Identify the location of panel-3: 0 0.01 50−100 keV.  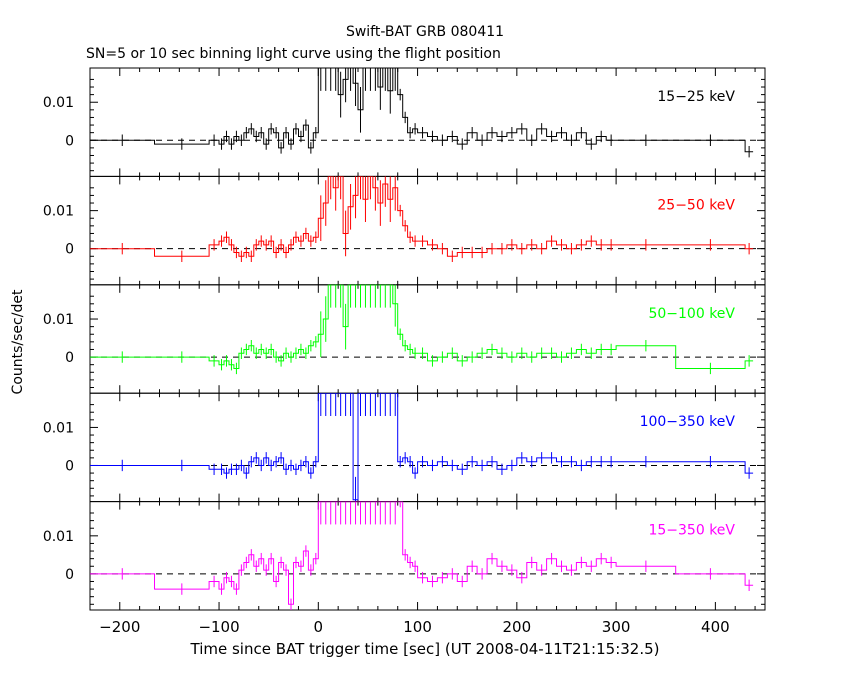
(404, 339).